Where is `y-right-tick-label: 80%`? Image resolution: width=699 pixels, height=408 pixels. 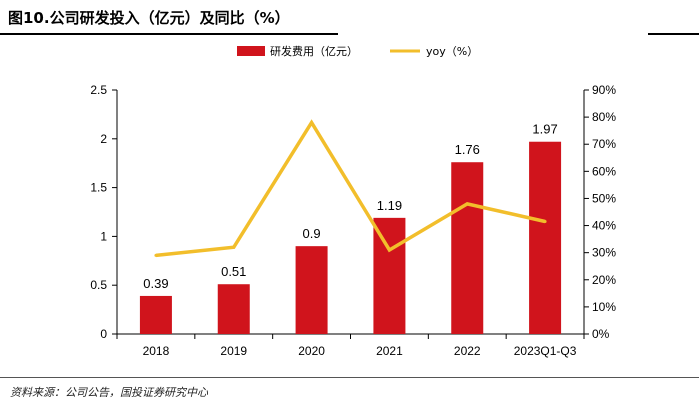 y-right-tick-label: 80% is located at coordinates (604, 117).